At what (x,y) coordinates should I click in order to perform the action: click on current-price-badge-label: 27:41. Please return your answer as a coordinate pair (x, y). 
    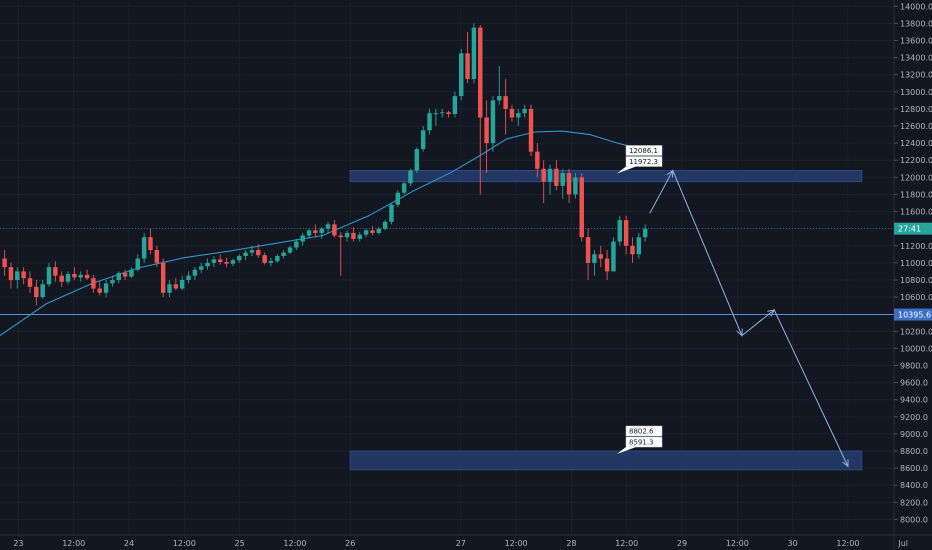
    Looking at the image, I should click on (909, 229).